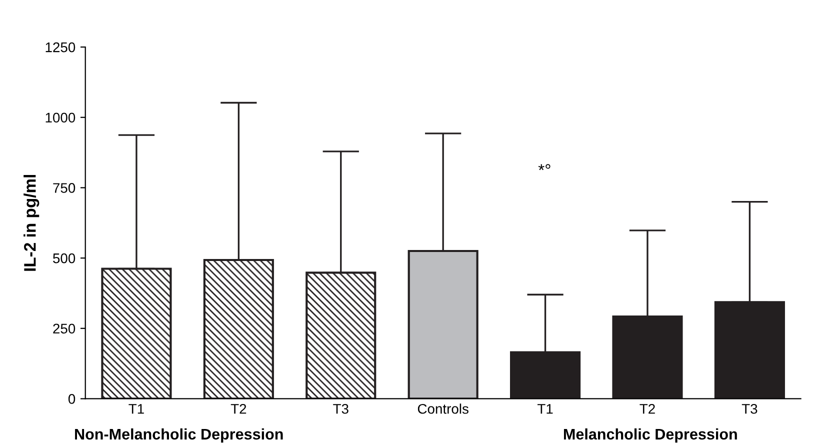 The height and width of the screenshot is (448, 813). I want to click on y-axis-title: IL-2 in pg/ml, so click(32, 222).